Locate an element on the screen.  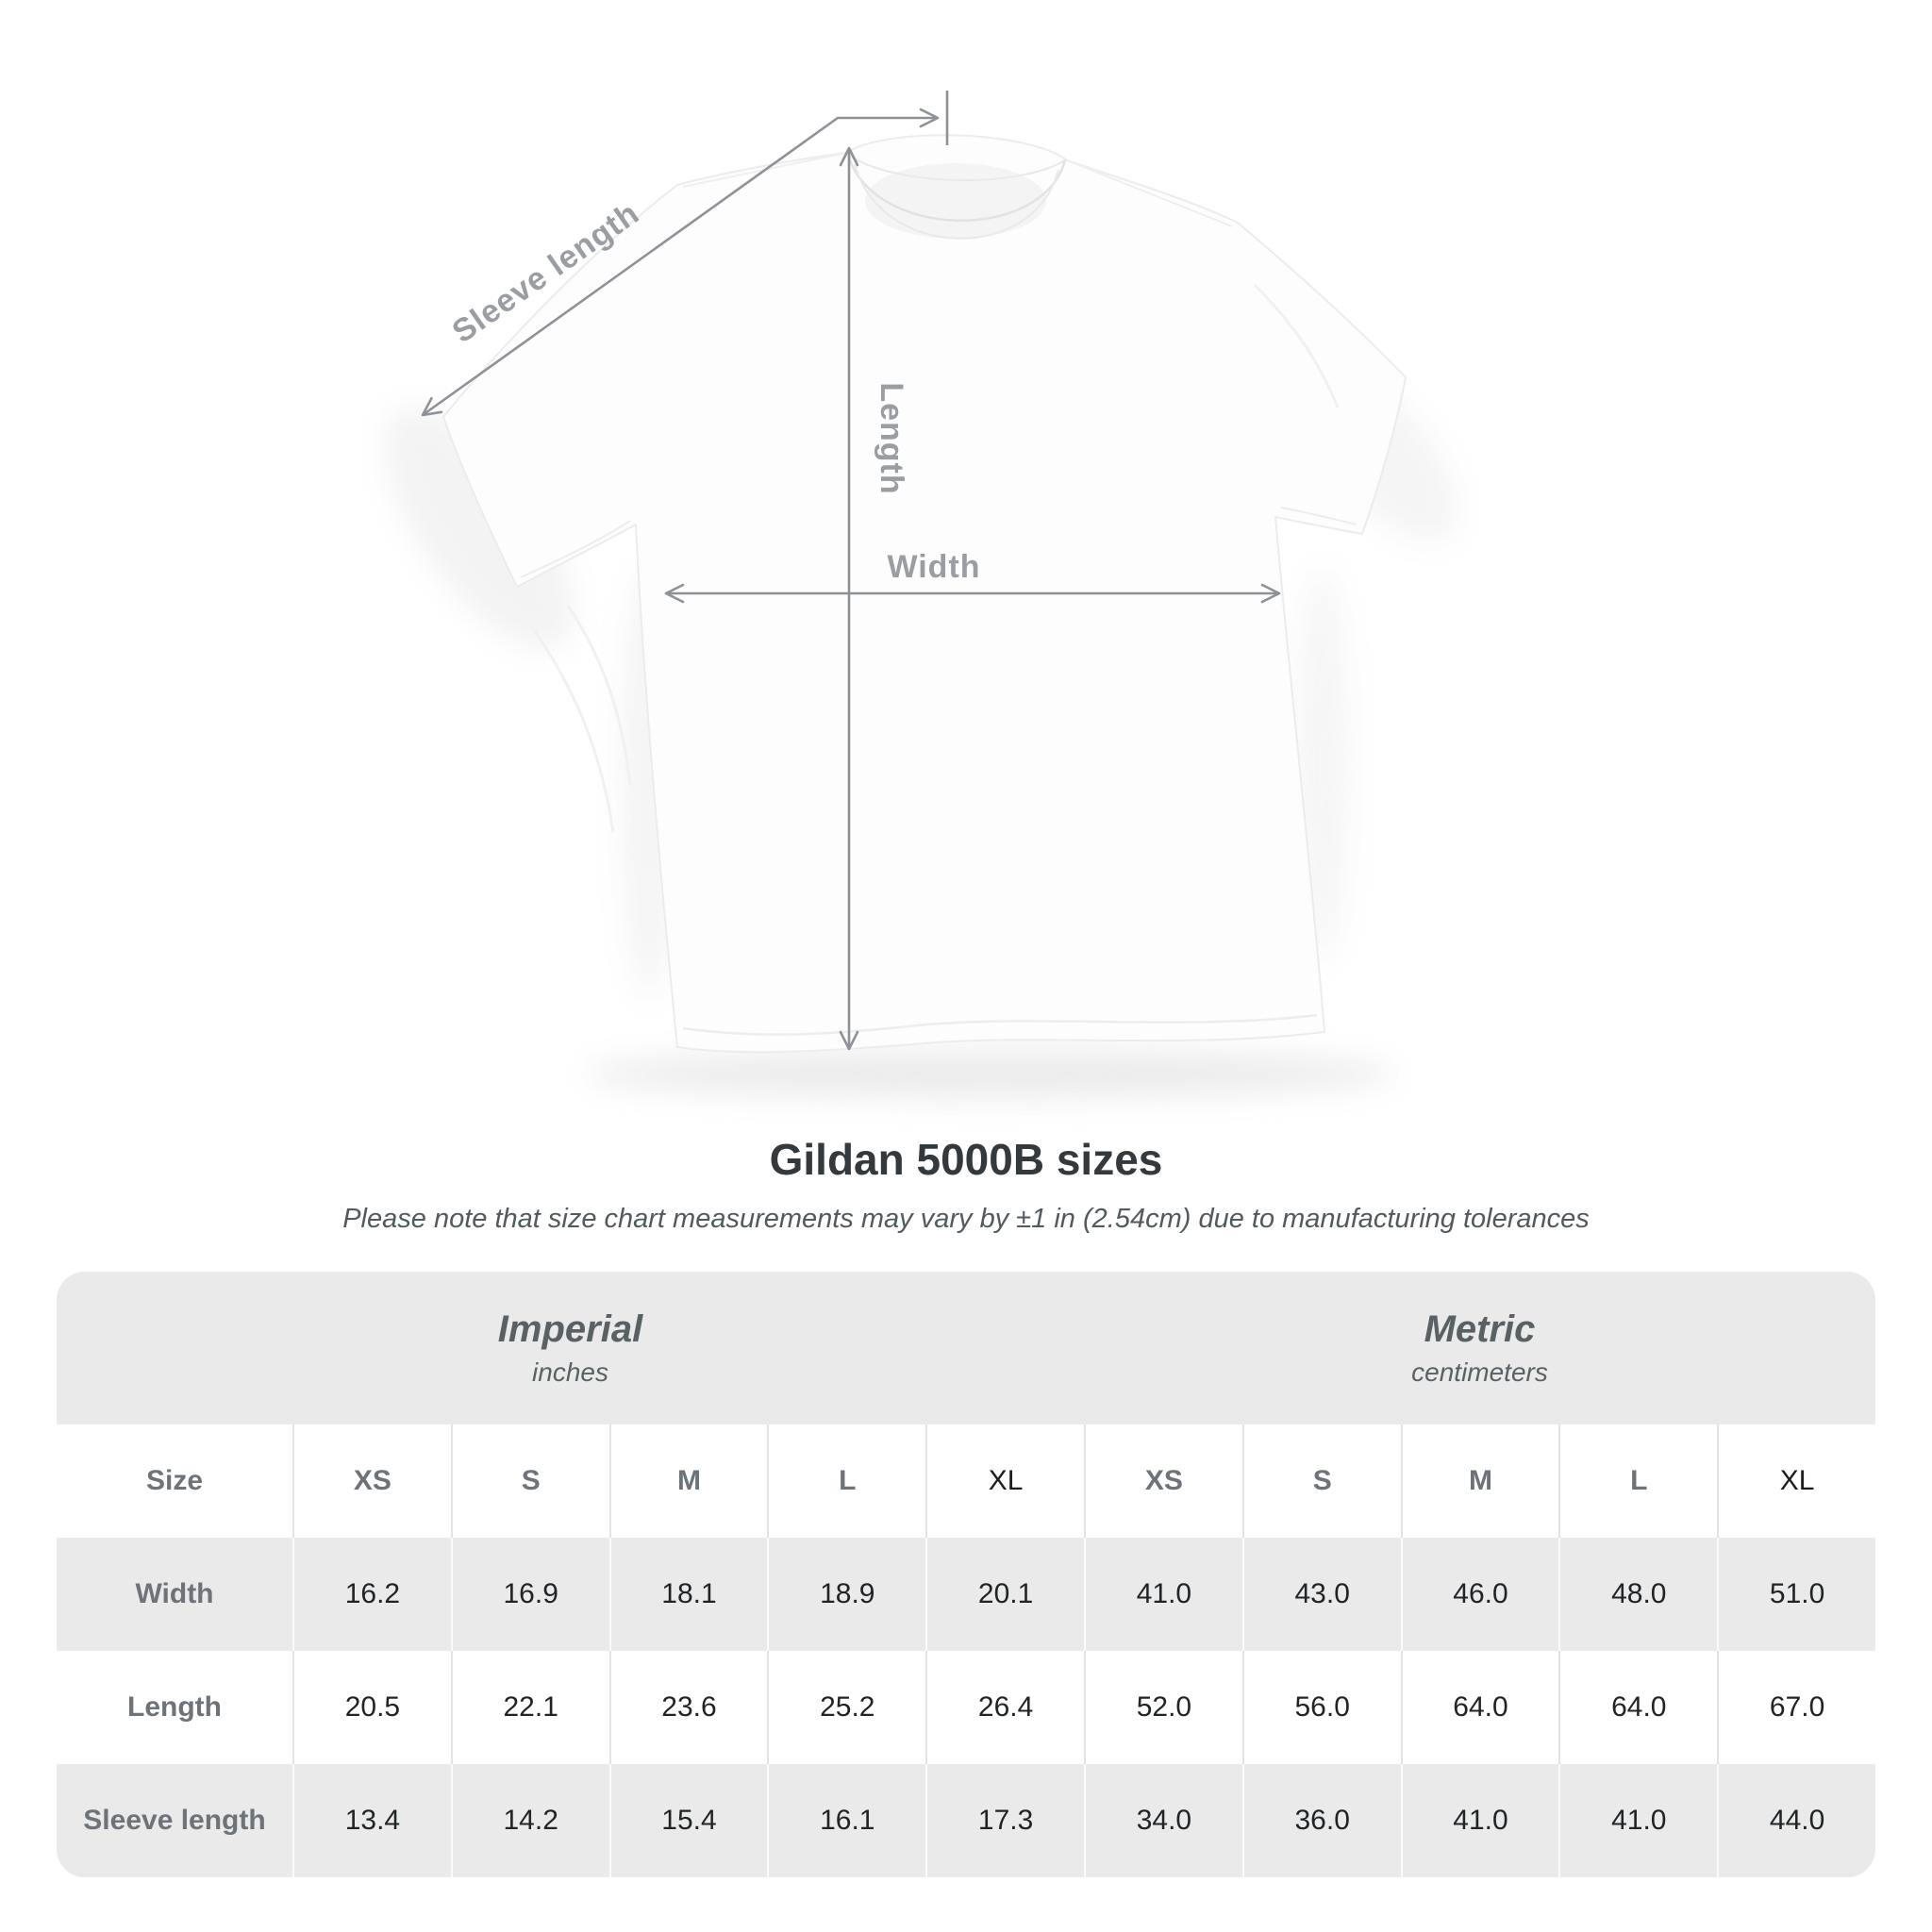
sleeve-imperial-s: 14.2 is located at coordinates (529, 1821).